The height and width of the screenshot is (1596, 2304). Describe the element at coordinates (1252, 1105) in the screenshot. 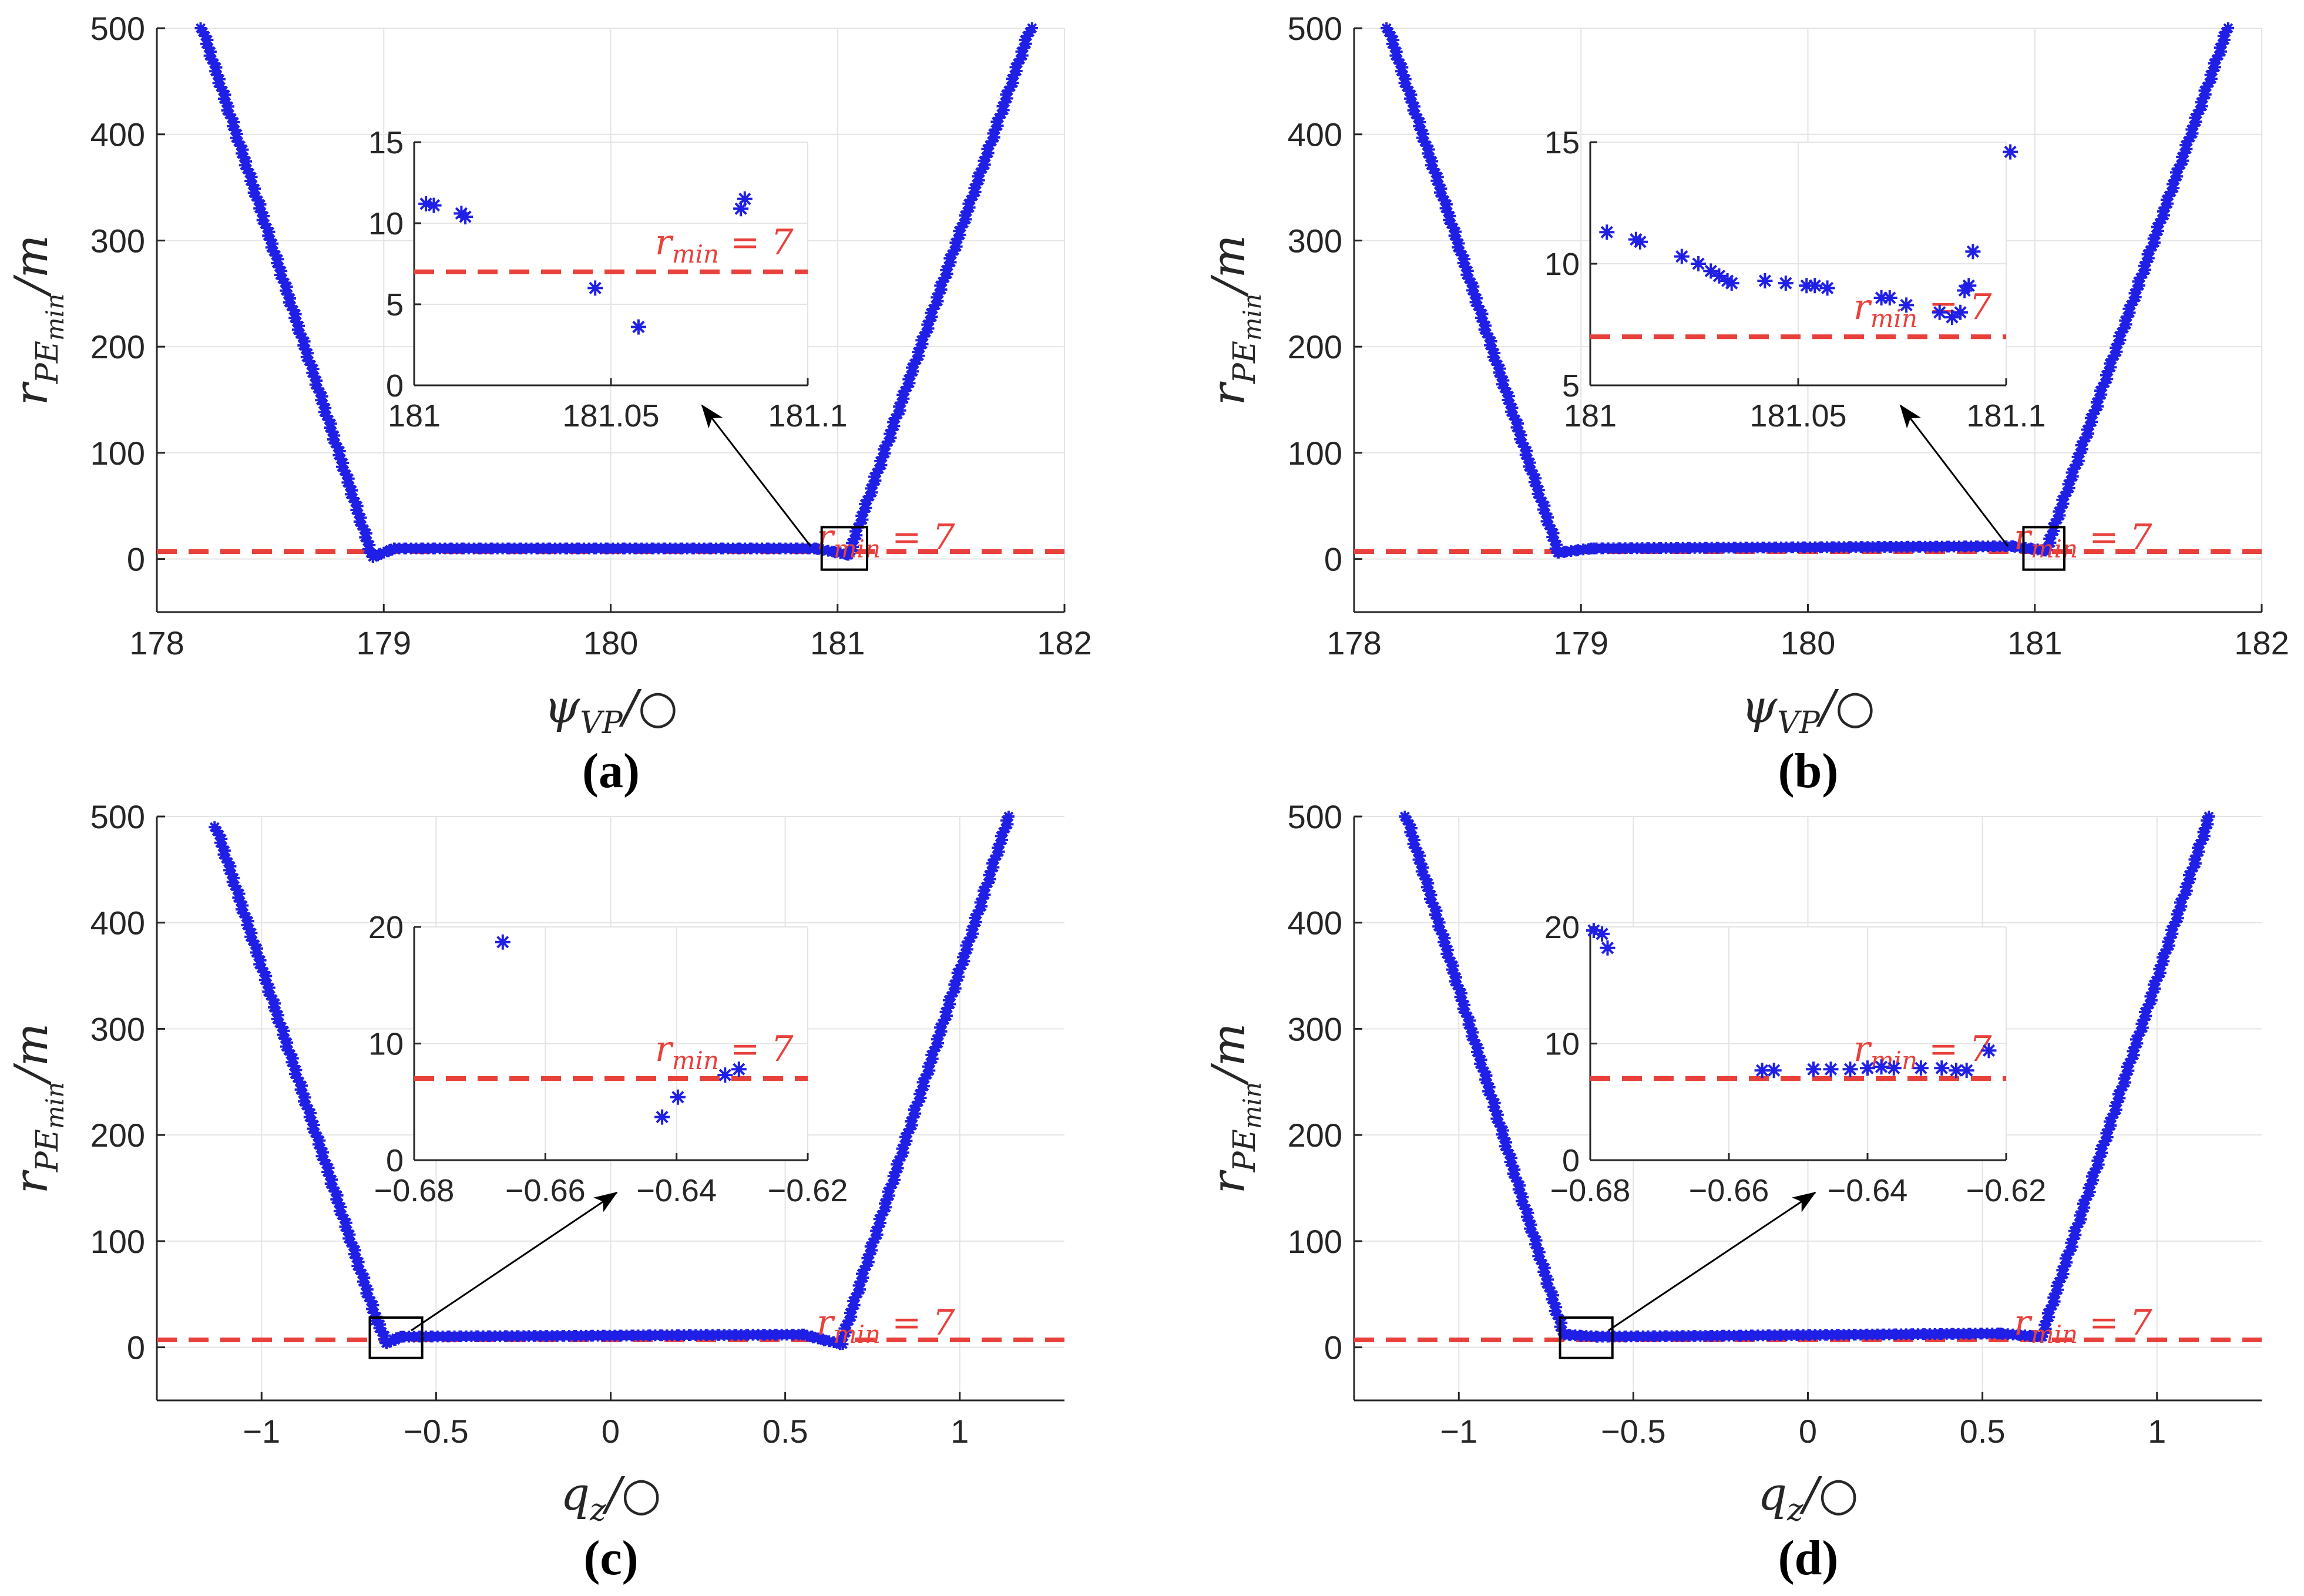

I see `y-axis-label-subsub: min` at that location.